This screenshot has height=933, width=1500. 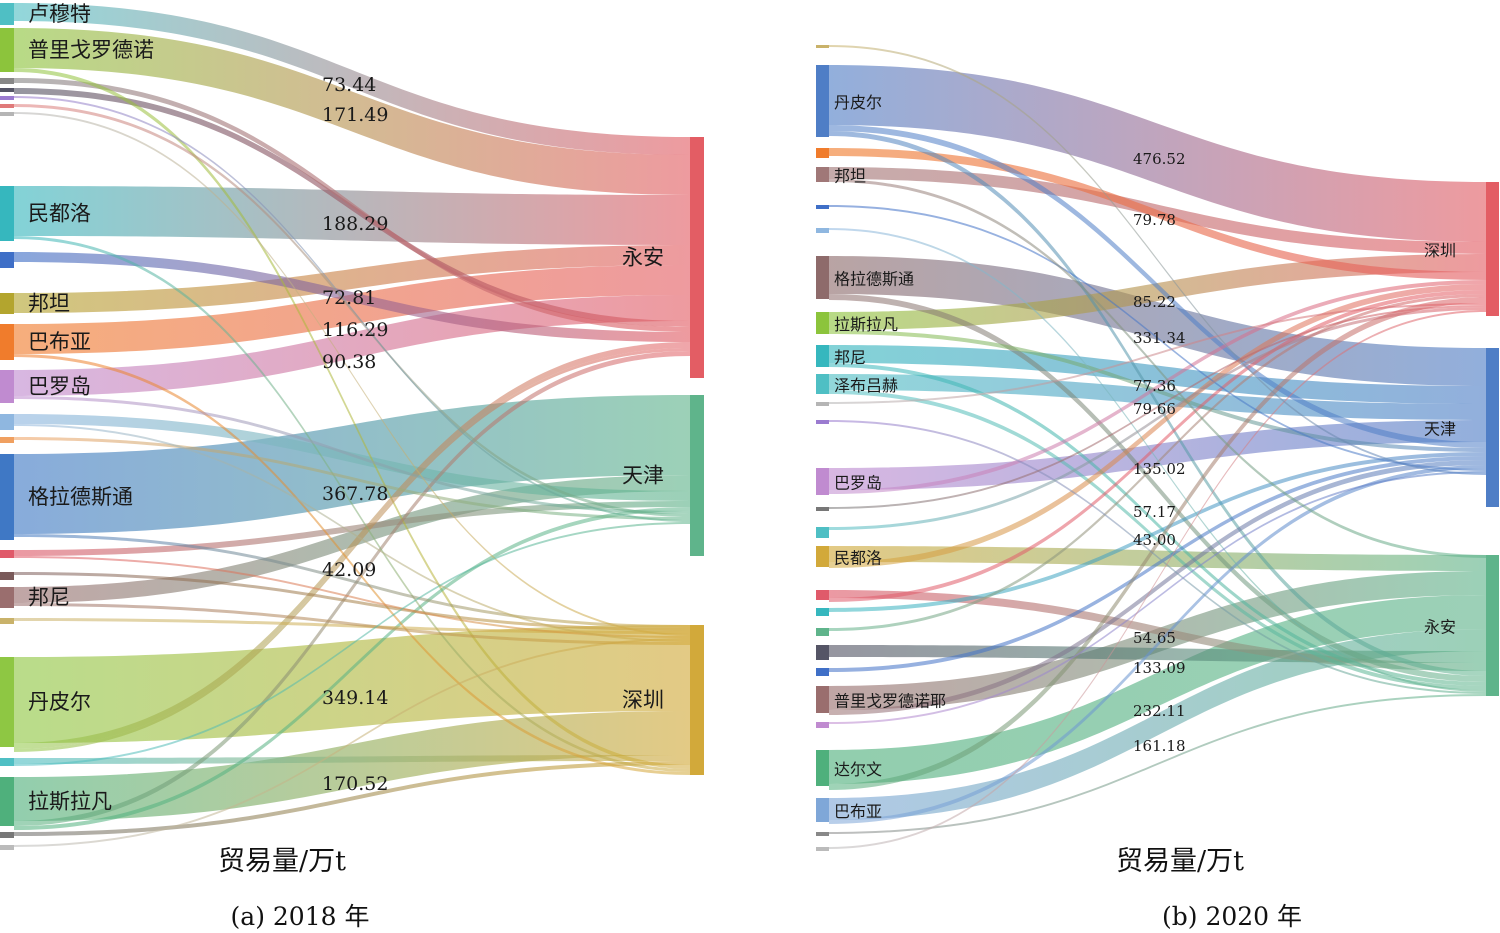 What do you see at coordinates (91, 50) in the screenshot?
I see `source-node-label: 普里戈罗德诺` at bounding box center [91, 50].